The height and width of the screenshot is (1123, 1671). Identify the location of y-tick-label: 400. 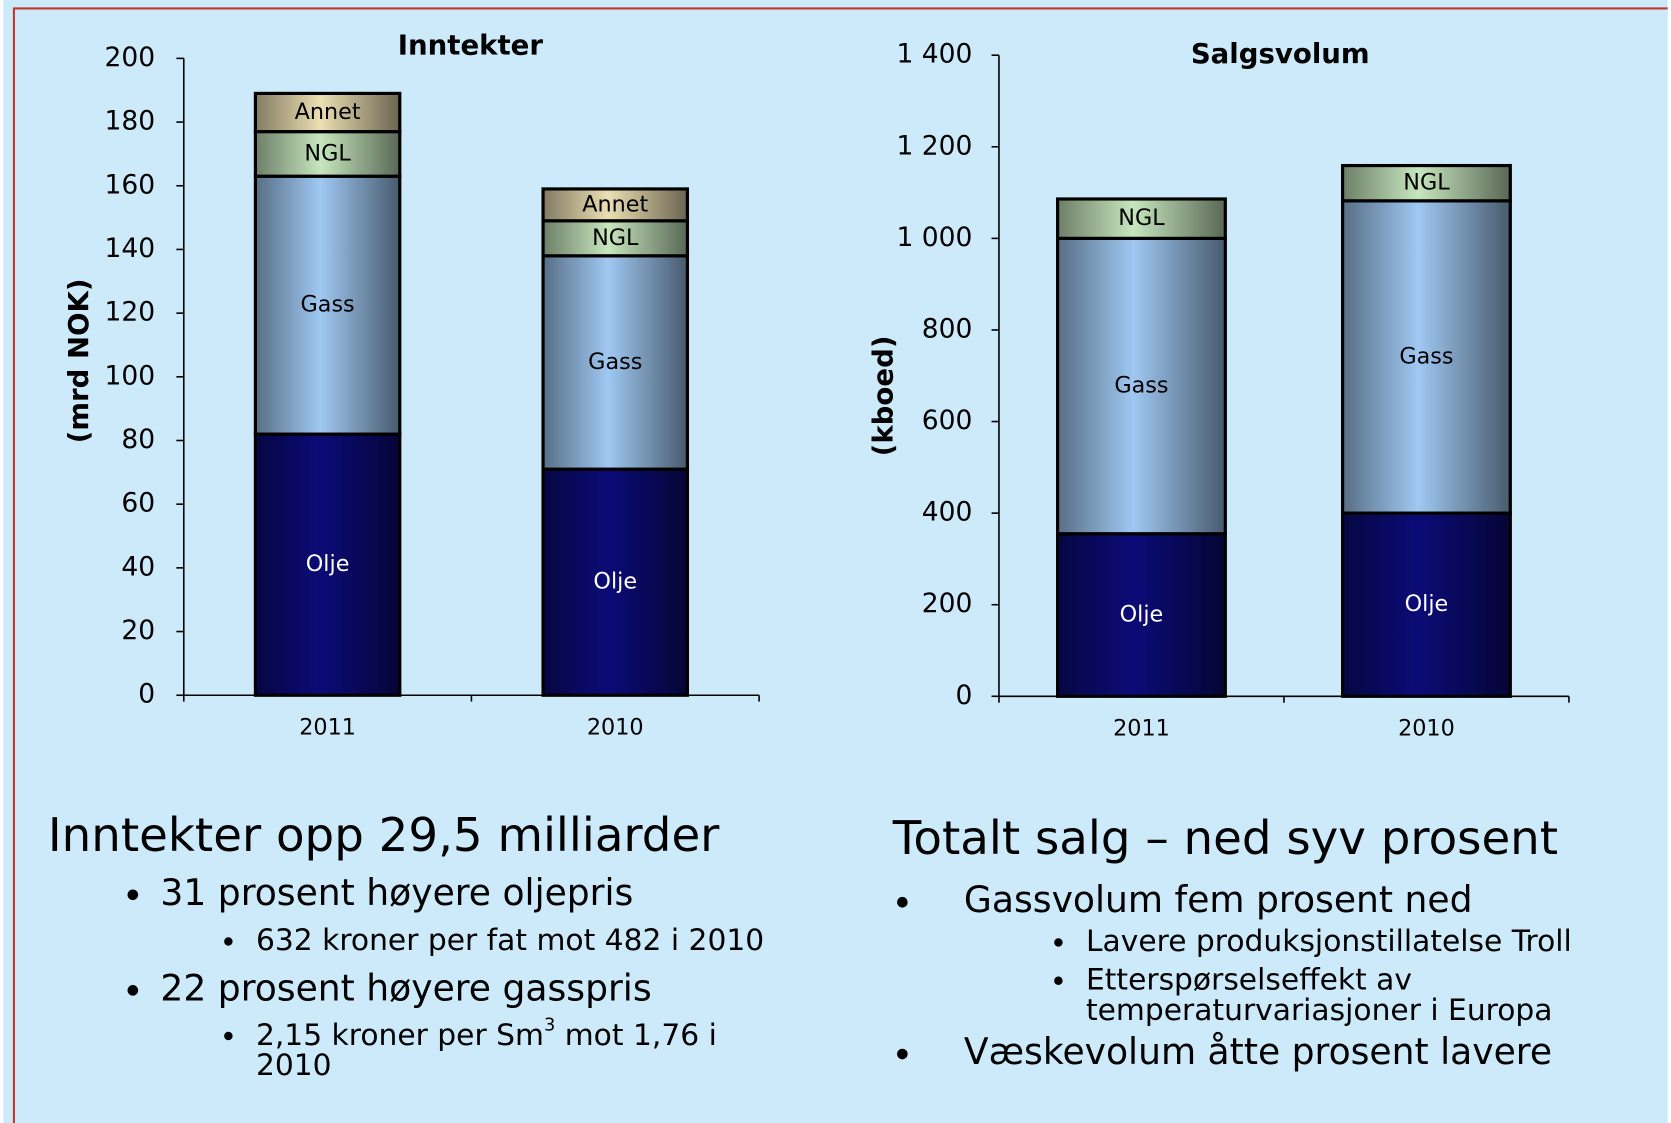
(947, 512).